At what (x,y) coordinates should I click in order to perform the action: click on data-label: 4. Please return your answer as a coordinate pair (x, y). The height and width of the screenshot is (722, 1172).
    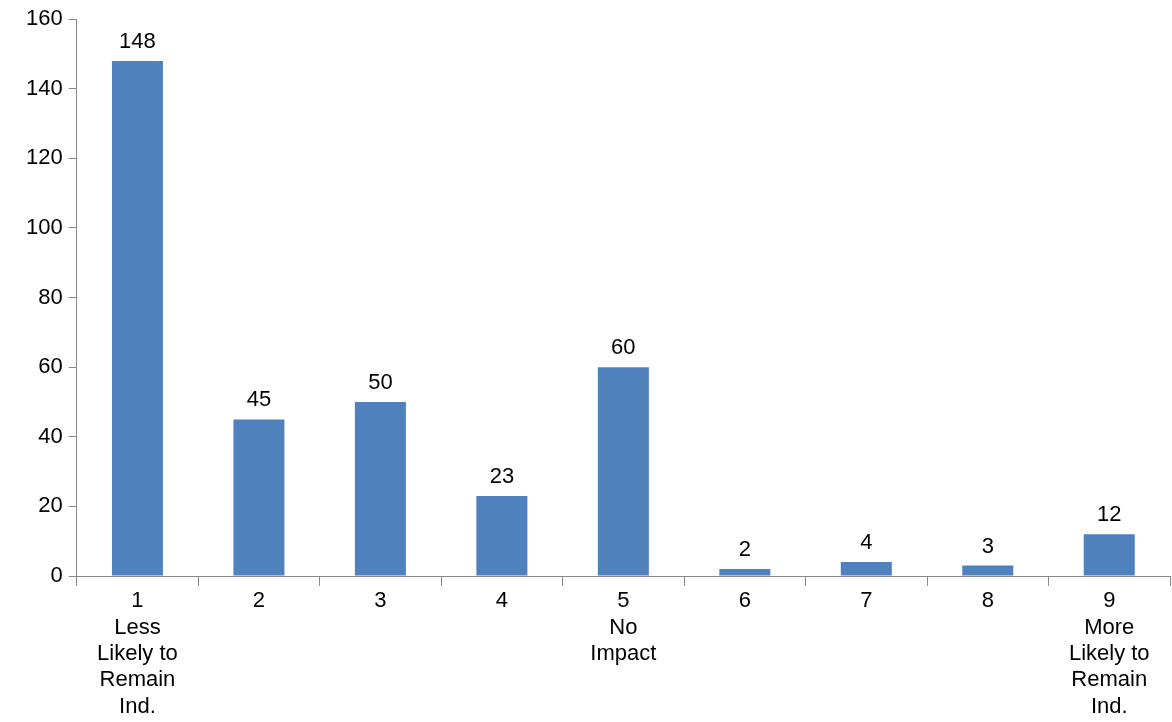
    Looking at the image, I should click on (866, 542).